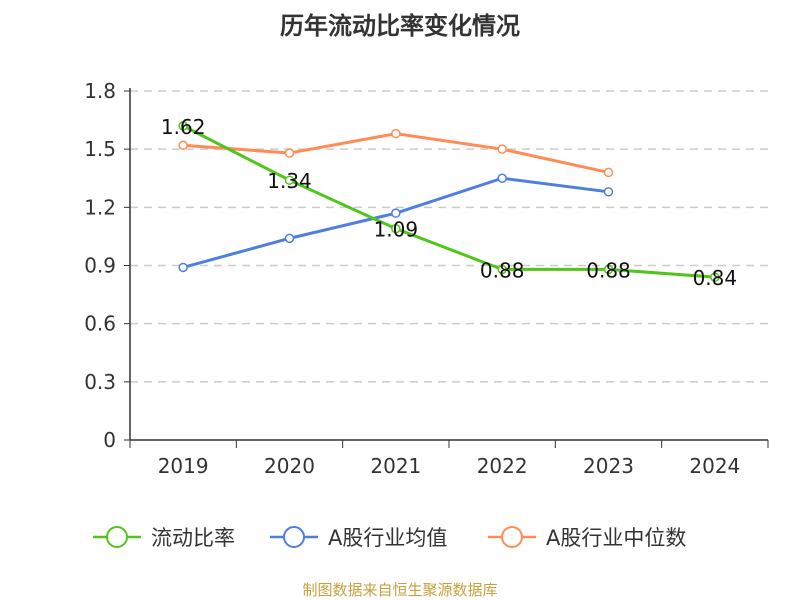  What do you see at coordinates (100, 324) in the screenshot?
I see `y-tick-label: 0.6` at bounding box center [100, 324].